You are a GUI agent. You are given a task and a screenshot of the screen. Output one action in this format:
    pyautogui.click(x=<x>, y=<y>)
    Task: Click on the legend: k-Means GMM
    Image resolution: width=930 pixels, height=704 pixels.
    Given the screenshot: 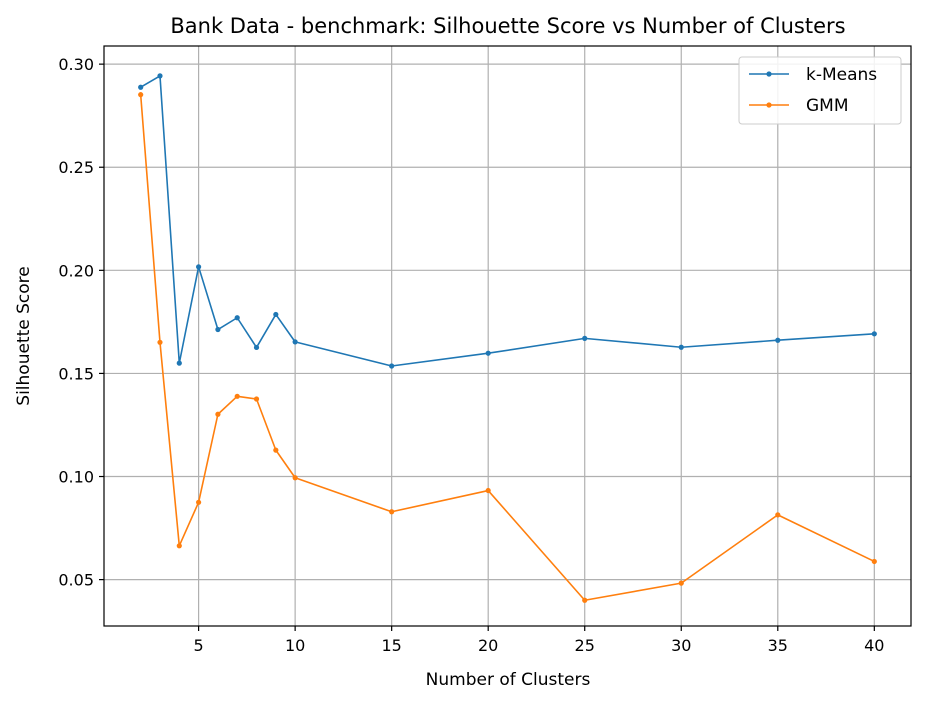 What is the action you would take?
    pyautogui.click(x=820, y=90)
    